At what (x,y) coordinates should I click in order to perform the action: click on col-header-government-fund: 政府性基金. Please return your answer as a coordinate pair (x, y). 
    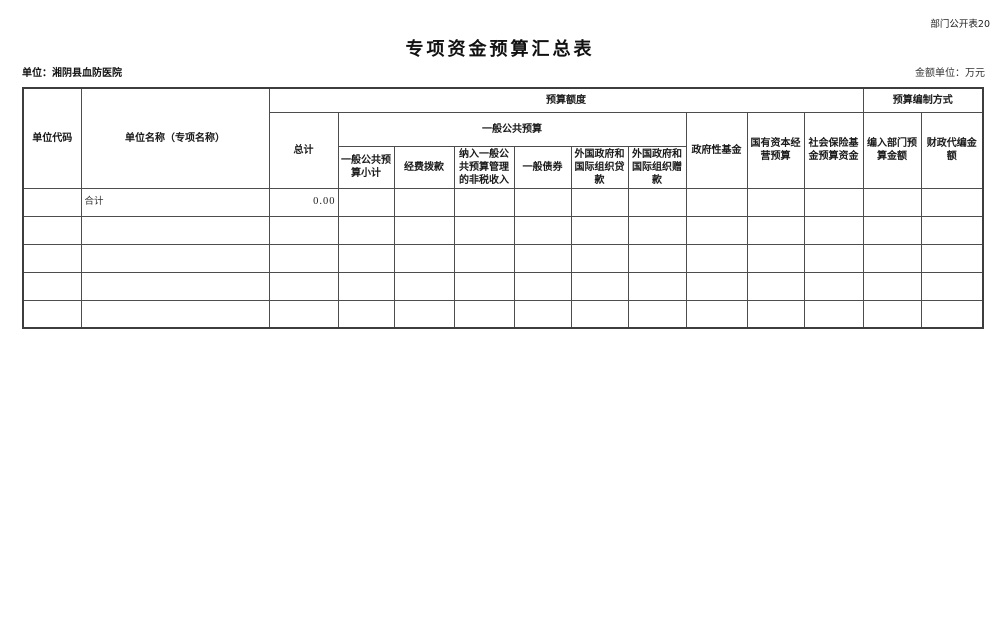
    Looking at the image, I should click on (716, 150).